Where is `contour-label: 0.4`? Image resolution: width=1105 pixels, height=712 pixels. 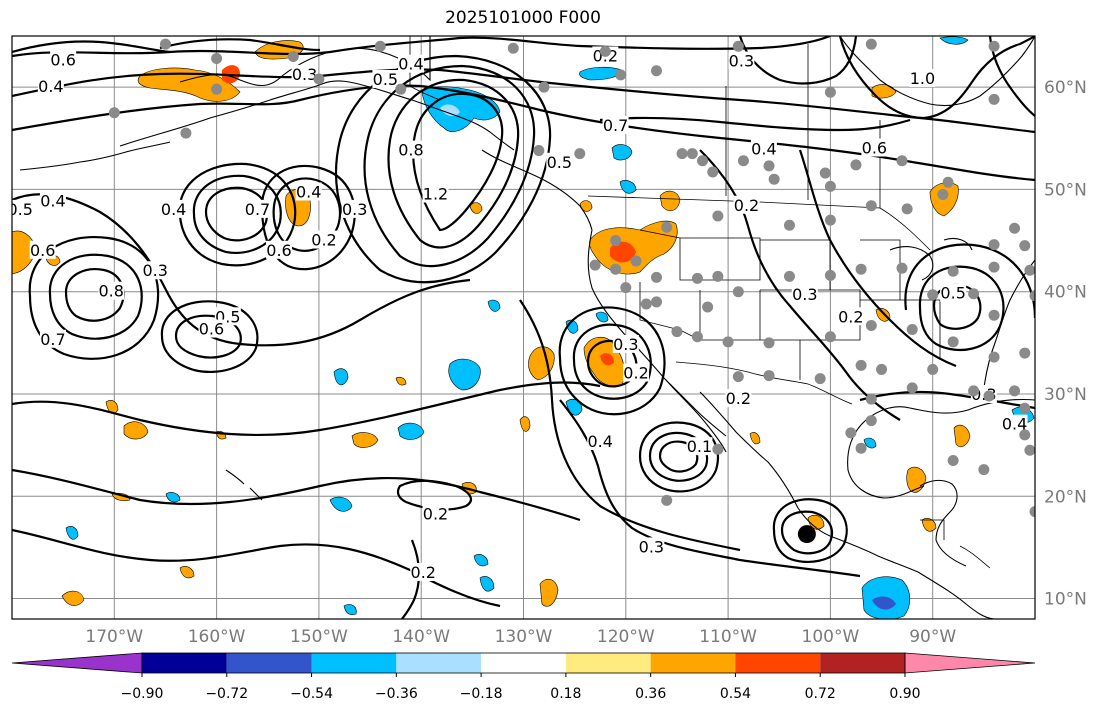 contour-label: 0.4 is located at coordinates (1014, 424).